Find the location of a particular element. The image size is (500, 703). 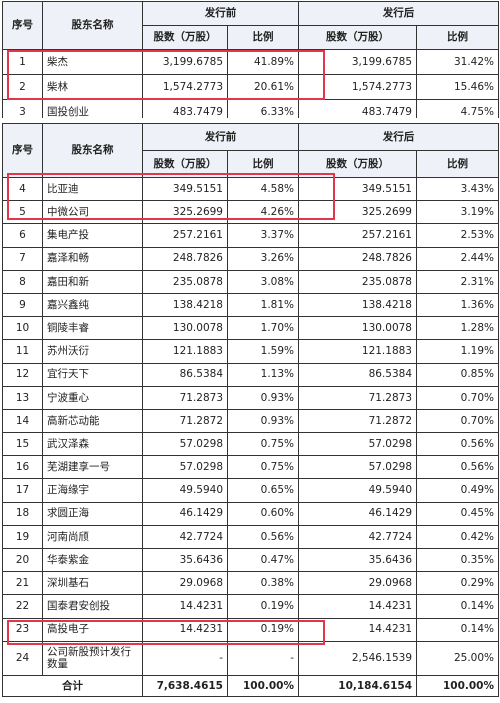

header-name: 股东名称 is located at coordinates (92, 25).